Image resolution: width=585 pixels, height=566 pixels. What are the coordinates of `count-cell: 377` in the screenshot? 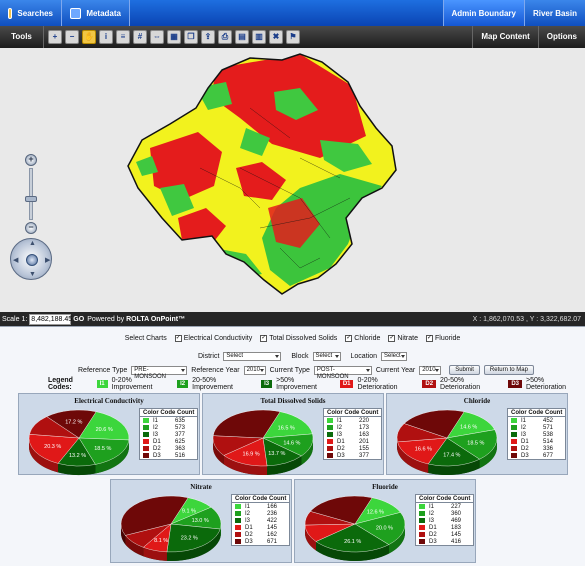 It's located at (363, 455).